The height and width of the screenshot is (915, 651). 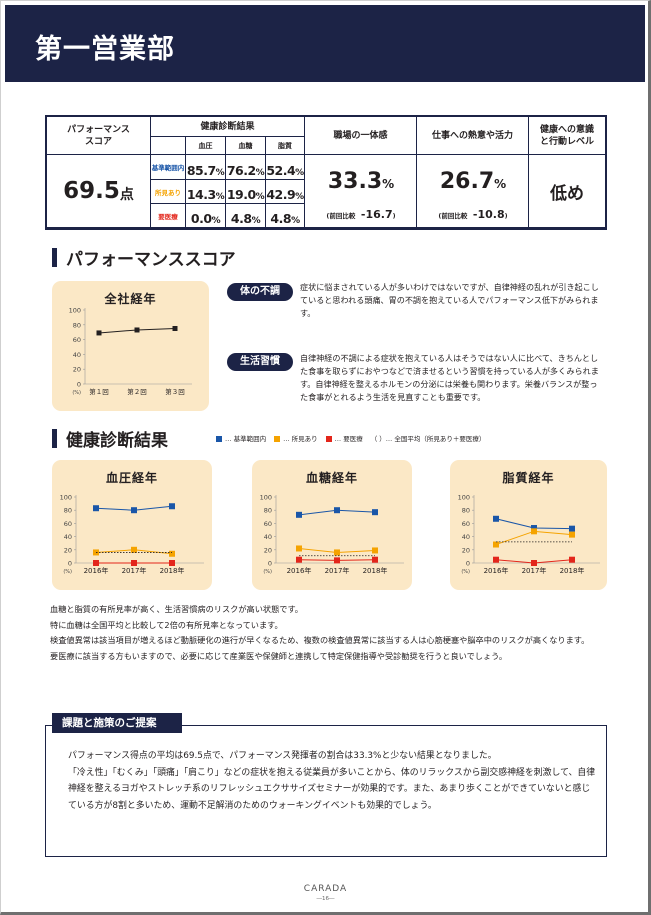 I want to click on value-cell: 76.2%, so click(x=246, y=167).